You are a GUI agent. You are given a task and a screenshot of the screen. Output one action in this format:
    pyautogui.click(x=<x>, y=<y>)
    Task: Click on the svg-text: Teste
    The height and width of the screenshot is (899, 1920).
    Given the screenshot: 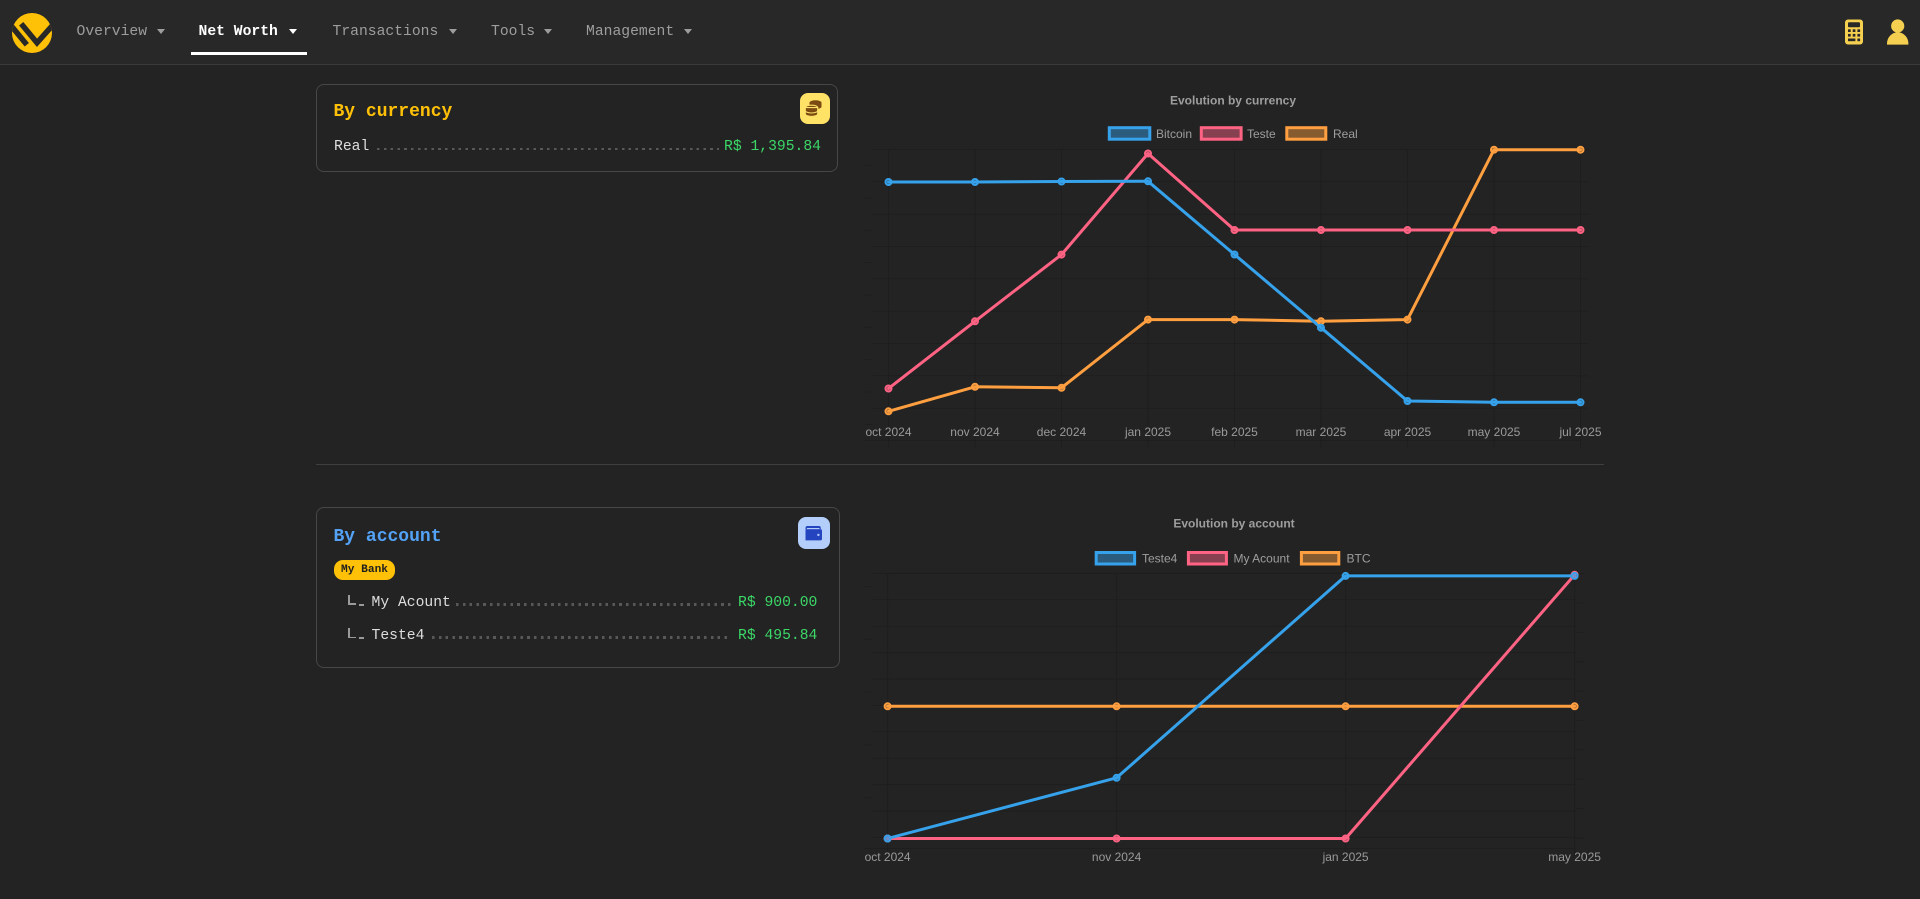 What is the action you would take?
    pyautogui.click(x=1261, y=134)
    